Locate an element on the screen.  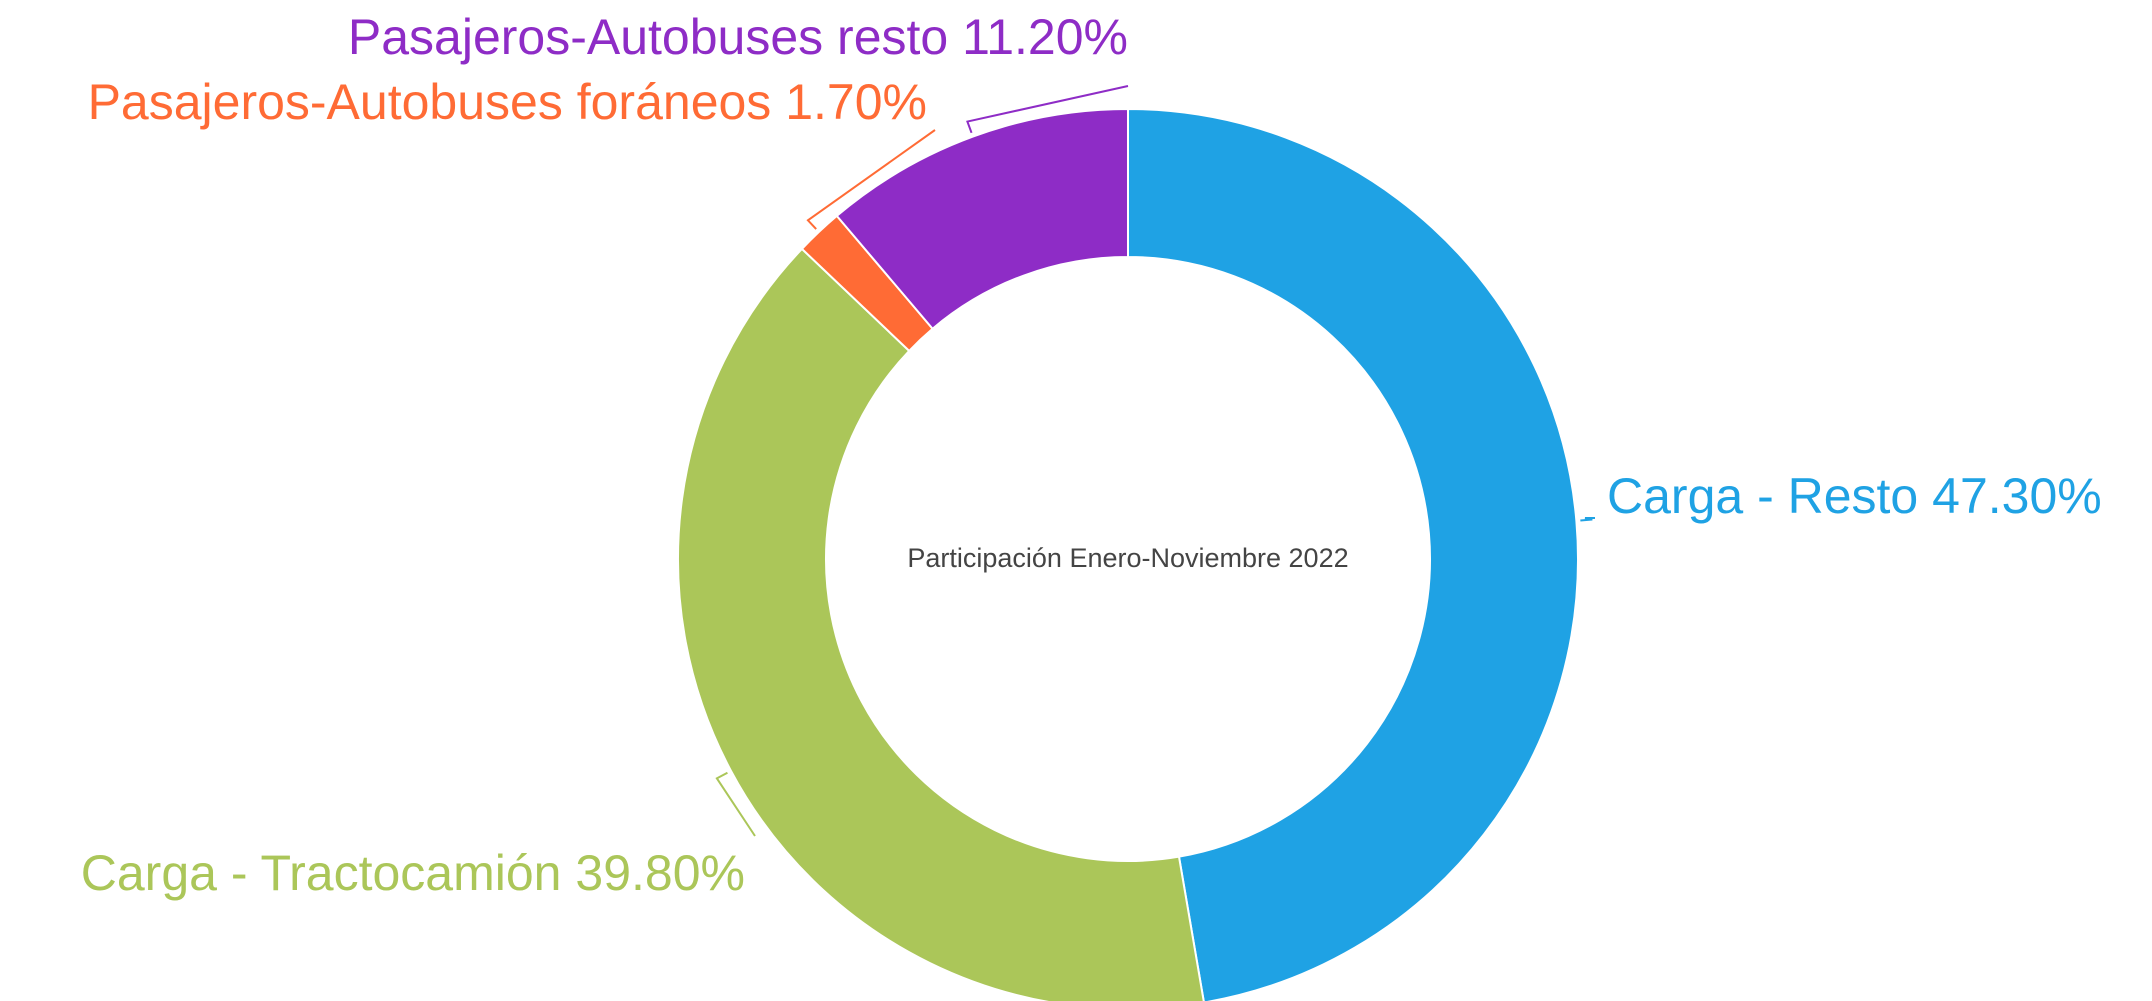
slice-category: Pasajeros-Autobuses resto is located at coordinates (648, 37).